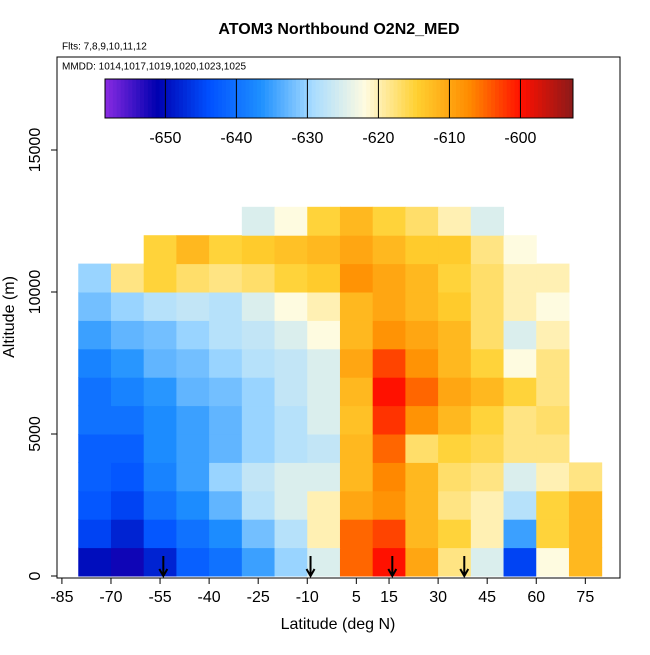 The image size is (650, 655). I want to click on x-tick-label: 15, so click(389, 597).